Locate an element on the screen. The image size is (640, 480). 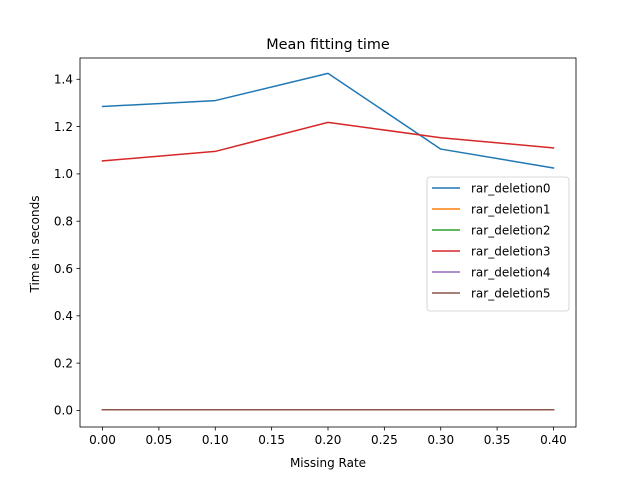
x-tick-label: 0.40 is located at coordinates (553, 440).